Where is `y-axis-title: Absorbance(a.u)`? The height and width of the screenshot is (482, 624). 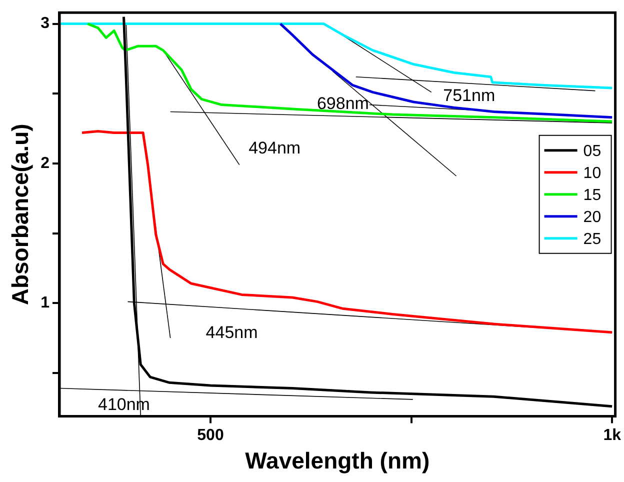 y-axis-title: Absorbance(a.u) is located at coordinates (20, 215).